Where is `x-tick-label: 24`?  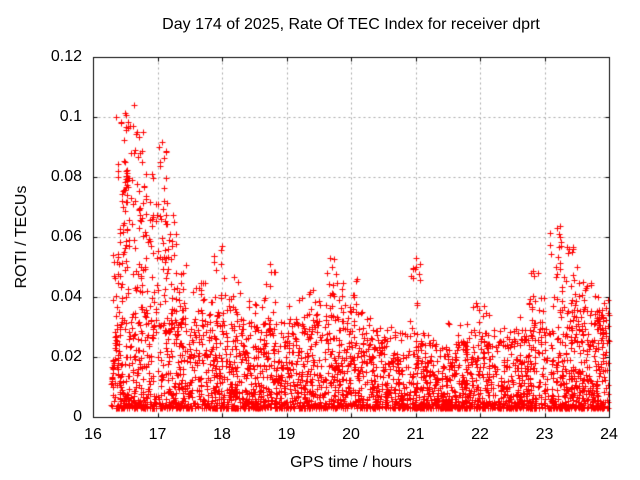
x-tick-label: 24 is located at coordinates (609, 434).